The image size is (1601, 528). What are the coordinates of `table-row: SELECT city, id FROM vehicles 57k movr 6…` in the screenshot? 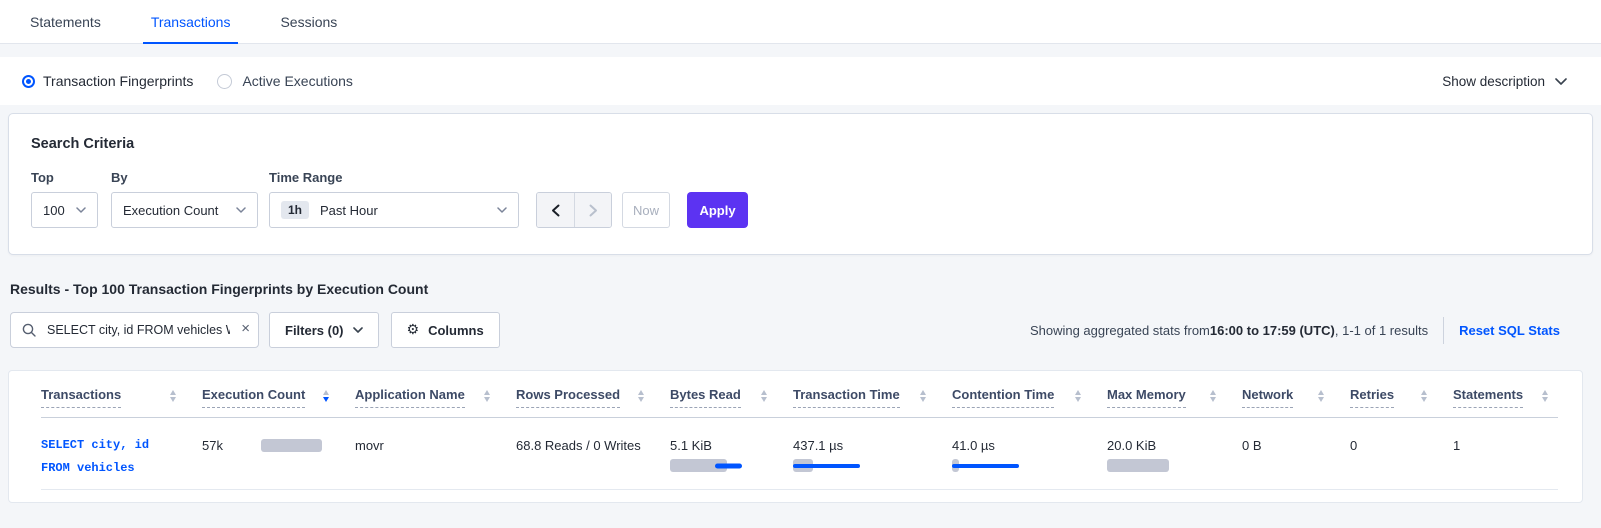 It's located at (799, 454).